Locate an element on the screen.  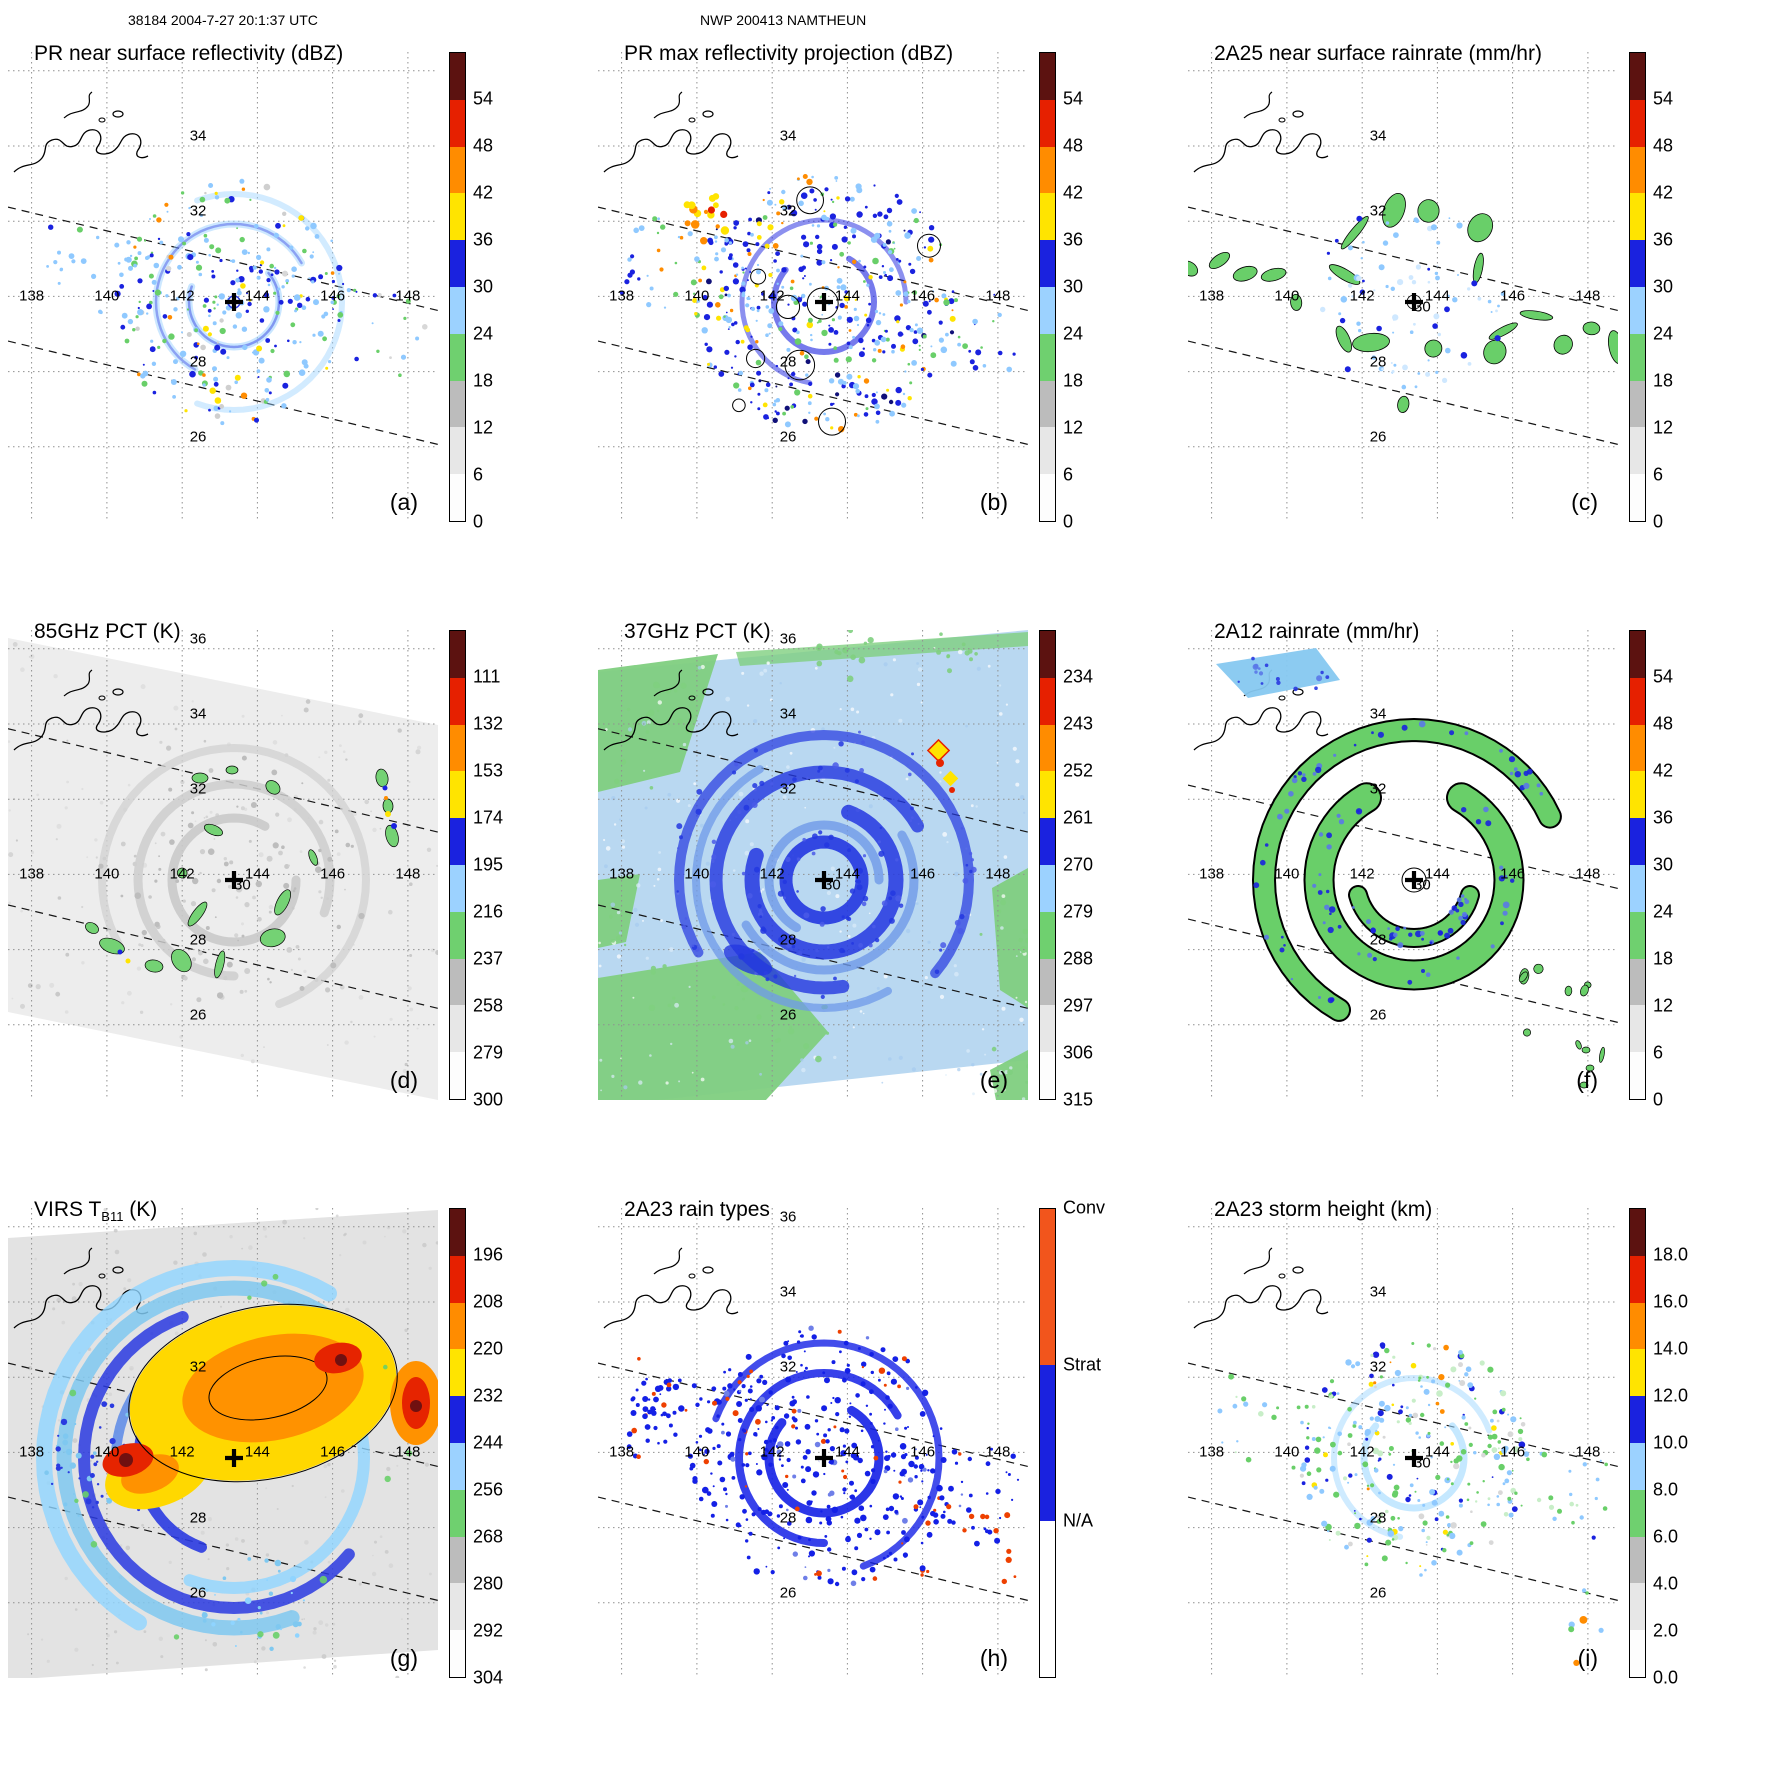
title-text: 85GHz PCT (K) is located at coordinates (107, 631).